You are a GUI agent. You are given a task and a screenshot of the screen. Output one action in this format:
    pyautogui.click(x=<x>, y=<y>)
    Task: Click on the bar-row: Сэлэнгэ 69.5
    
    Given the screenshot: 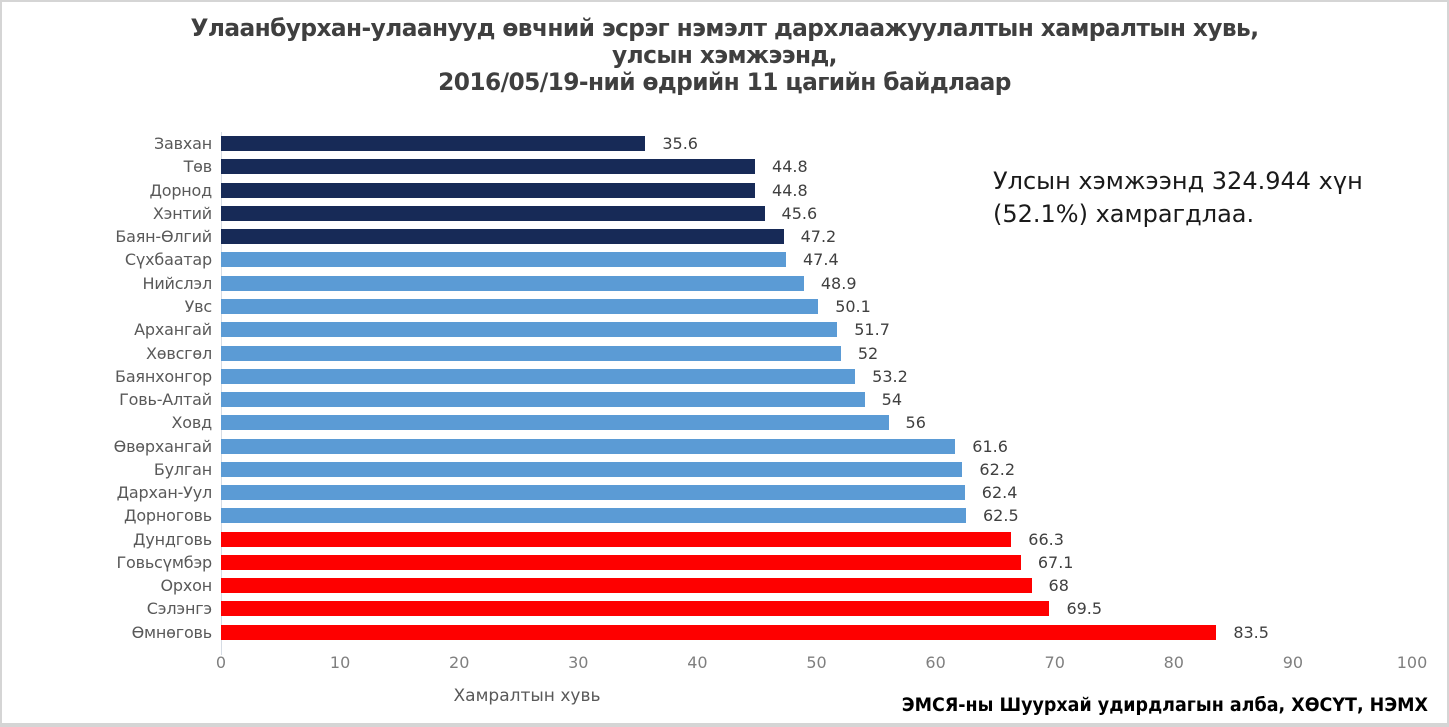 What is the action you would take?
    pyautogui.click(x=707, y=608)
    